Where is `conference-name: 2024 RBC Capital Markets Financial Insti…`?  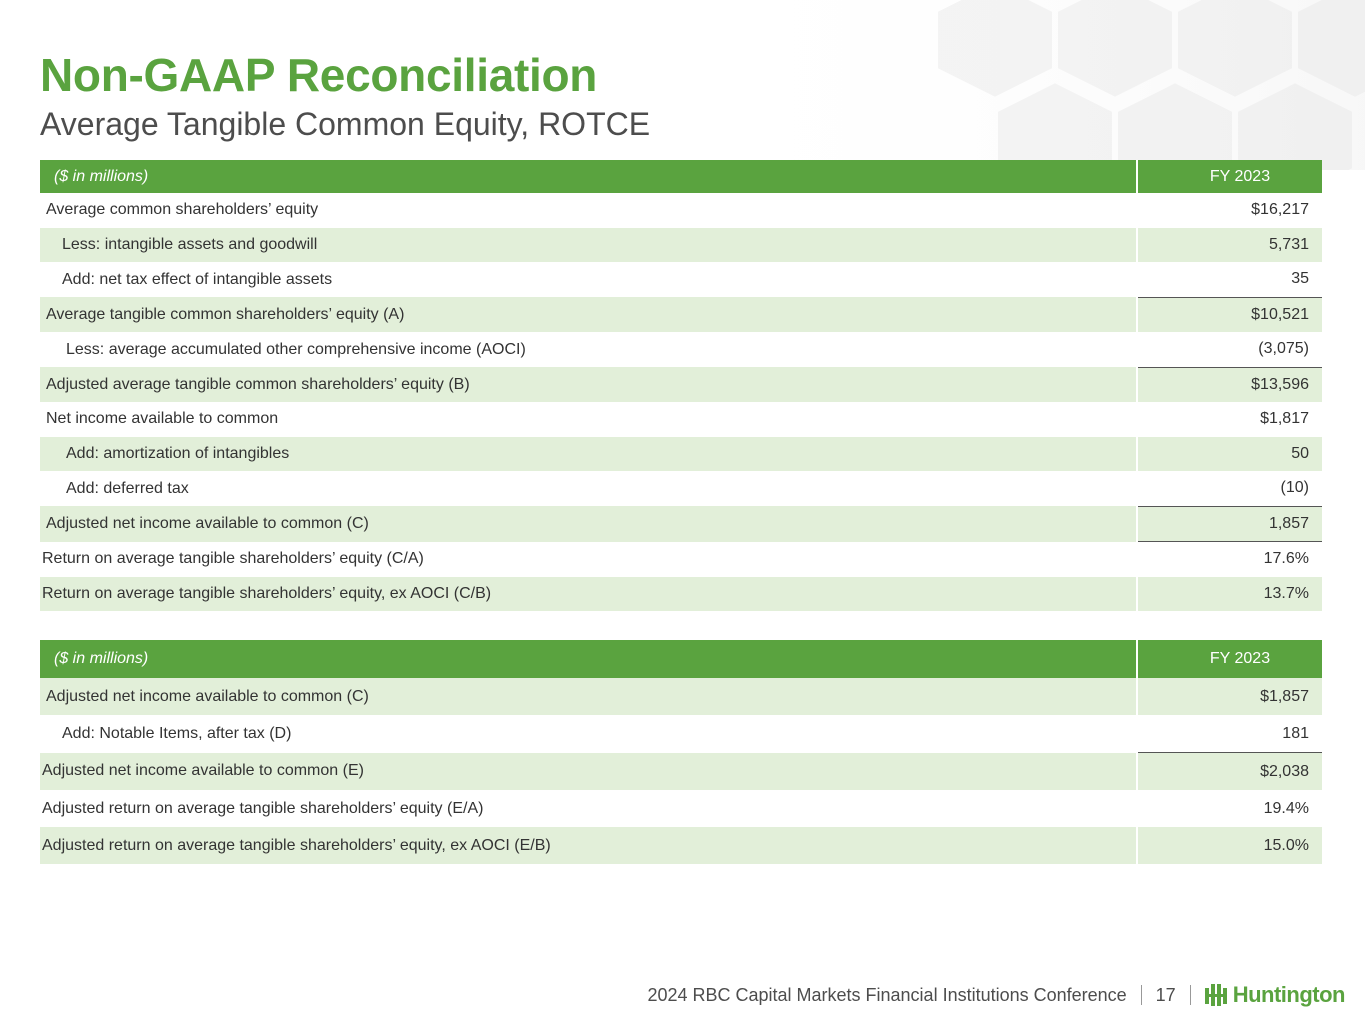
conference-name: 2024 RBC Capital Markets Financial Insti… is located at coordinates (887, 994).